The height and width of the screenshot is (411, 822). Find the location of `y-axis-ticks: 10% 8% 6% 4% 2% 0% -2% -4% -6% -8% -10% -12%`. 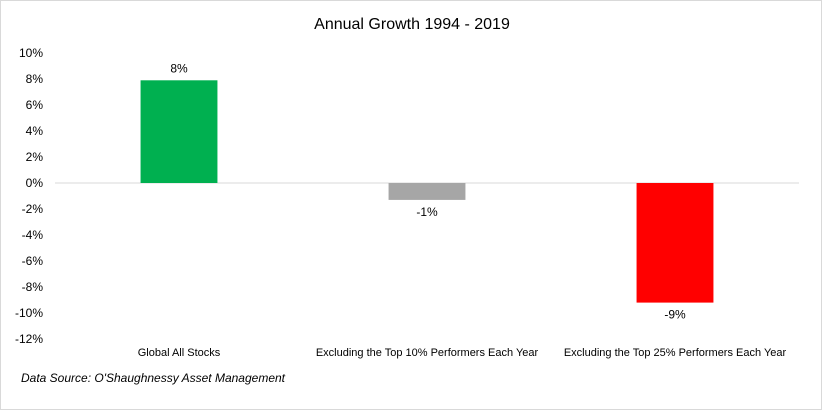

y-axis-ticks: 10% 8% 6% 4% 2% 0% -2% -4% -6% -8% -10% -12% is located at coordinates (29, 196).